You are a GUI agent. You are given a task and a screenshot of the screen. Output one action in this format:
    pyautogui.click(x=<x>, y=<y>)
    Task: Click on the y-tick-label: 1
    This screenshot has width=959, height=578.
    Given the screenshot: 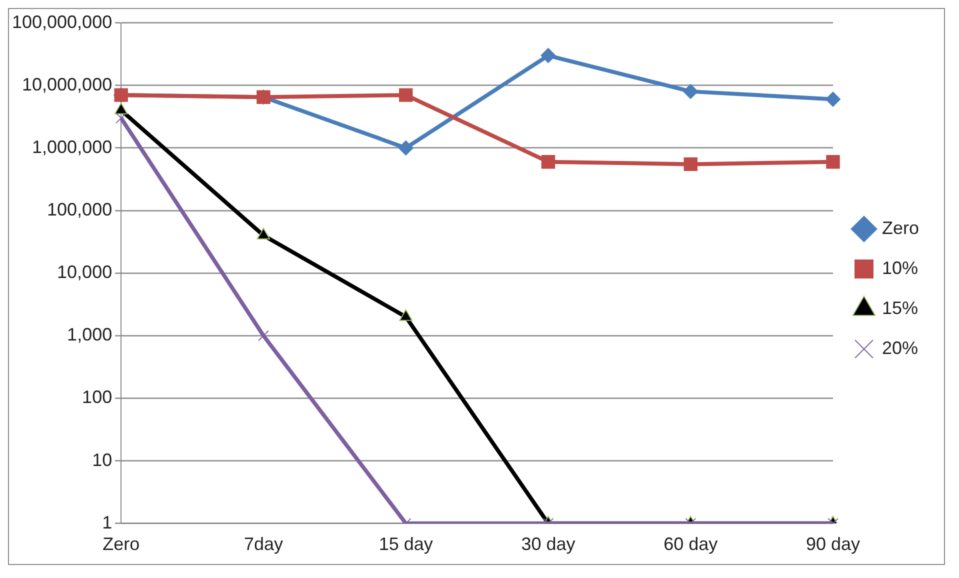 What is the action you would take?
    pyautogui.click(x=107, y=522)
    